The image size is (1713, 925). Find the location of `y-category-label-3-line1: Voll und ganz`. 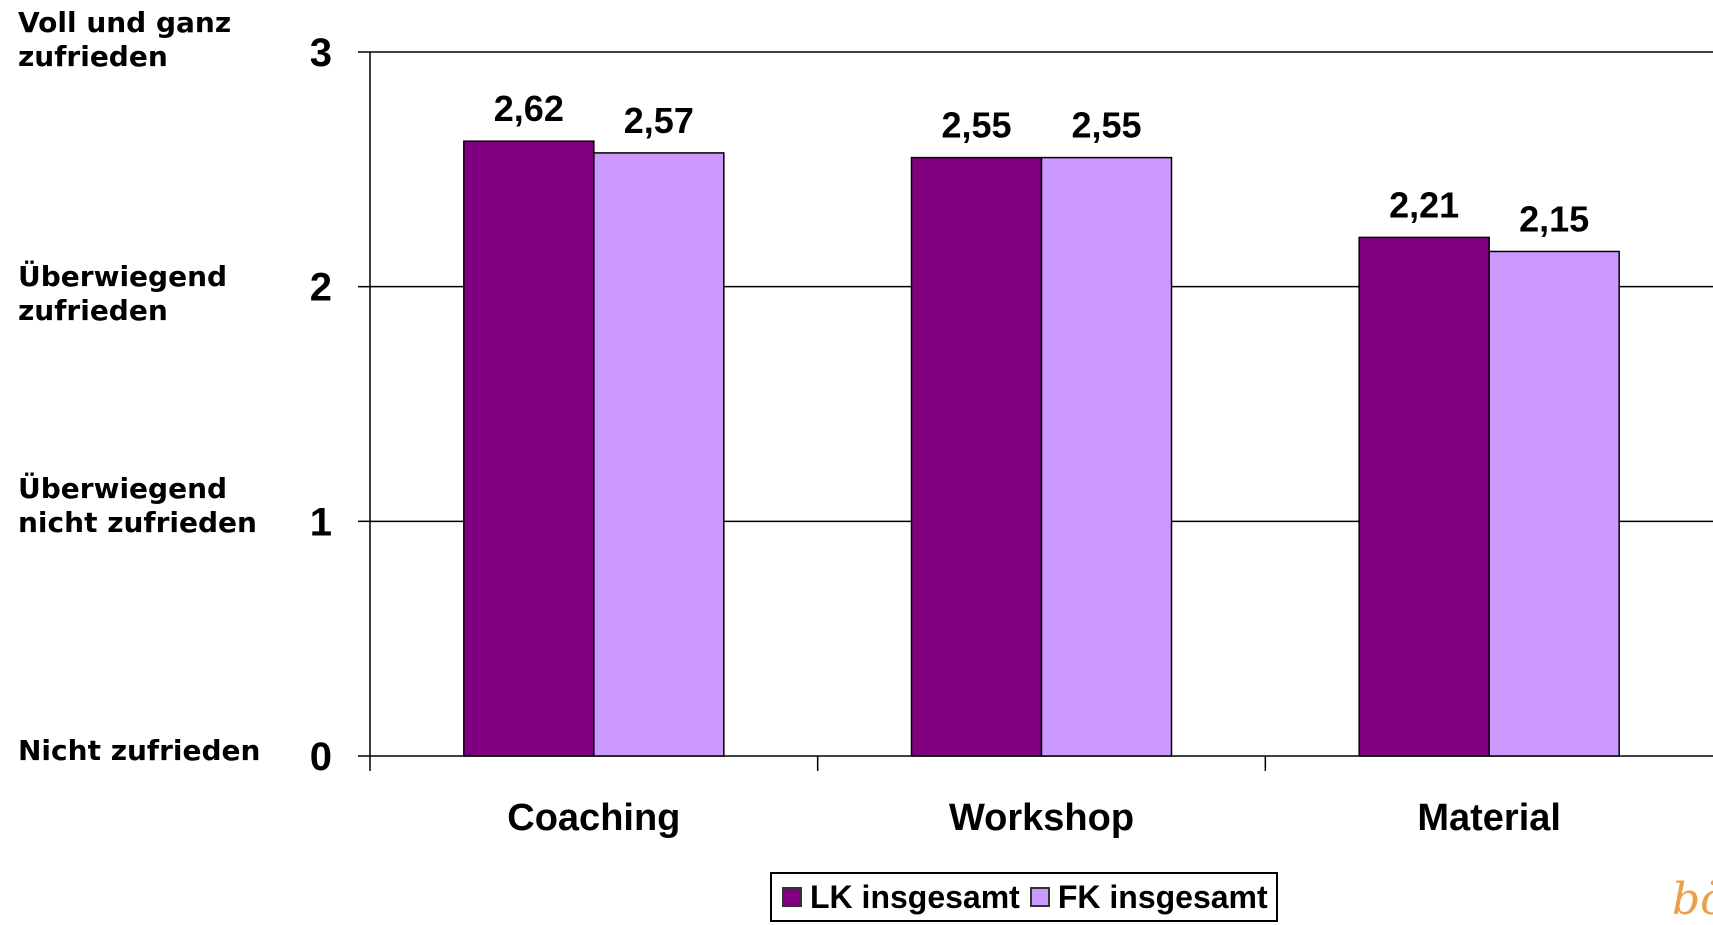

y-category-label-3-line1: Voll und ganz is located at coordinates (125, 22).